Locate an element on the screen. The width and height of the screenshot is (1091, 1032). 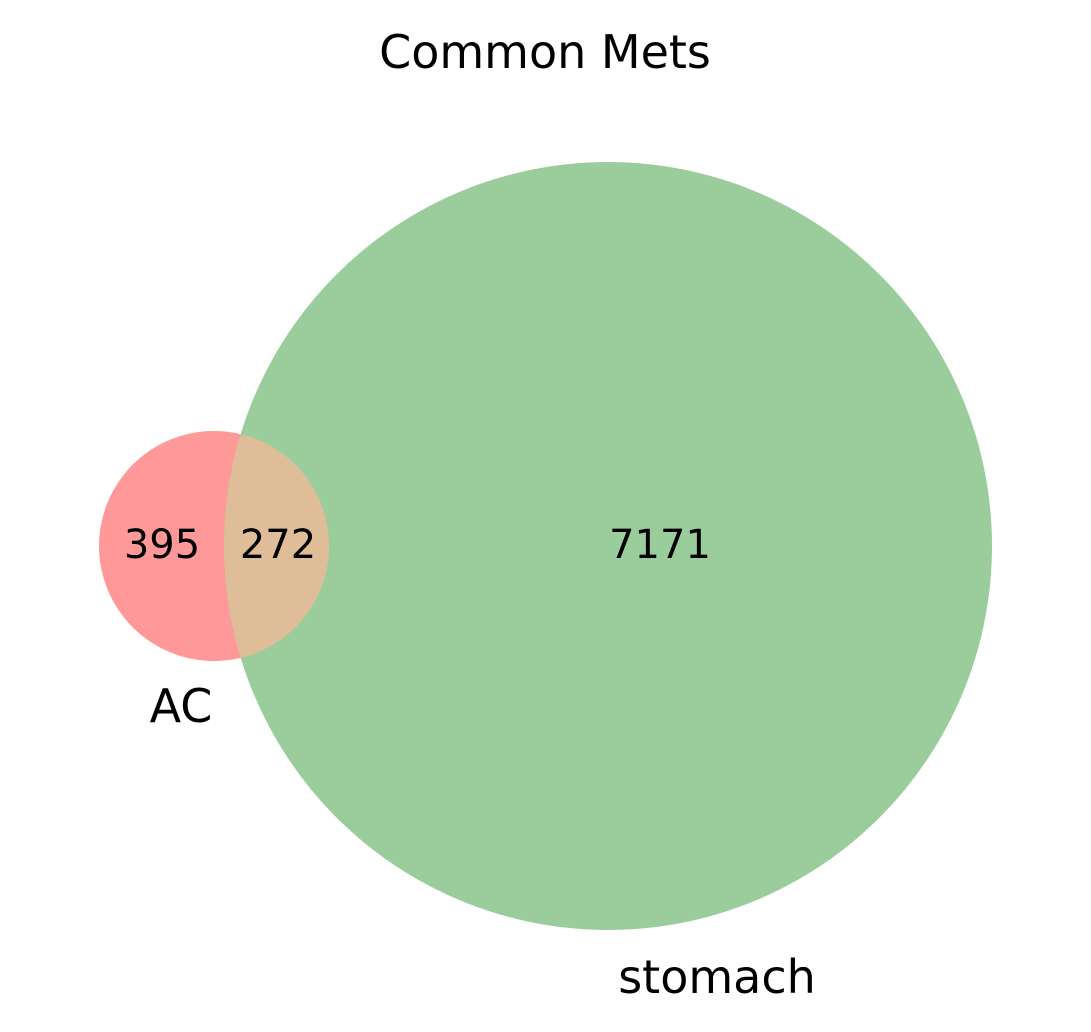
region-count-ac-only: 395 is located at coordinates (162, 545).